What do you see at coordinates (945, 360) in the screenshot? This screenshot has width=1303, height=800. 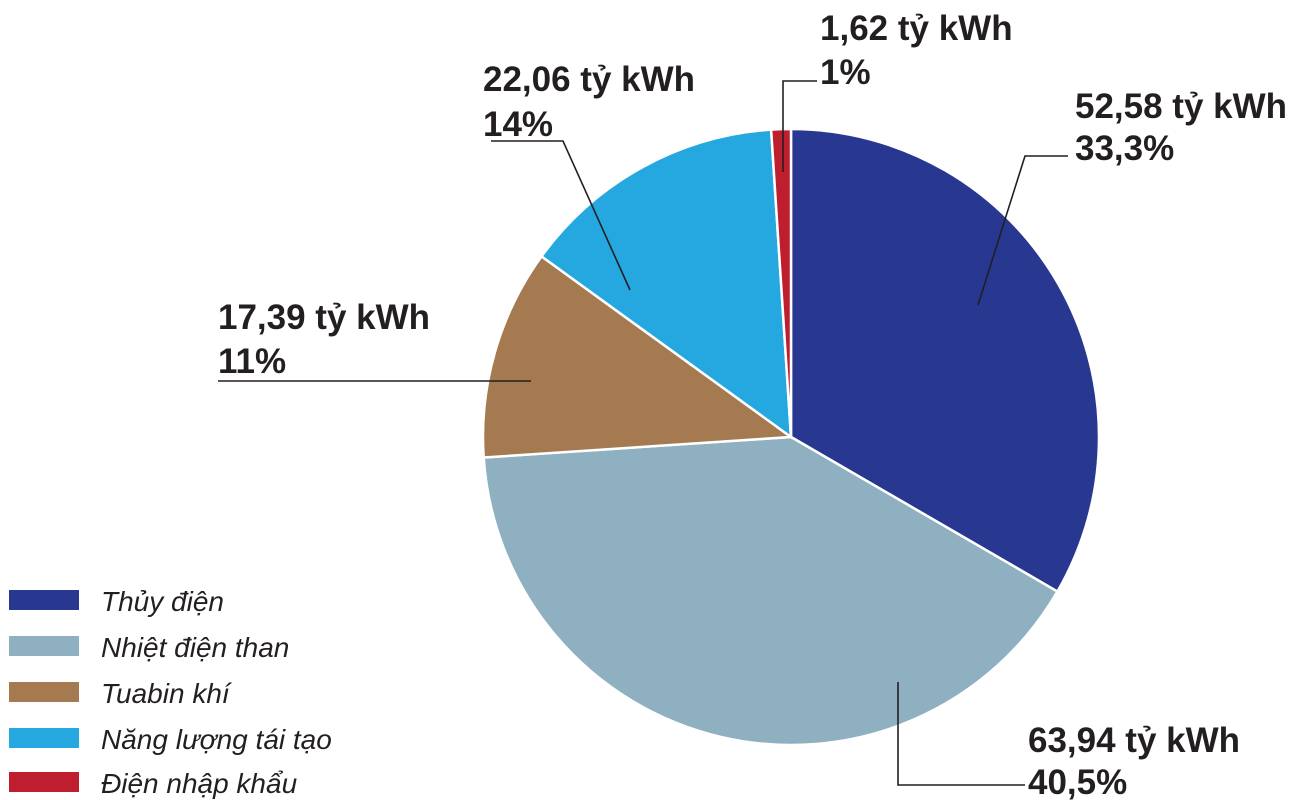 I see `pie-slice-thuy-dien` at bounding box center [945, 360].